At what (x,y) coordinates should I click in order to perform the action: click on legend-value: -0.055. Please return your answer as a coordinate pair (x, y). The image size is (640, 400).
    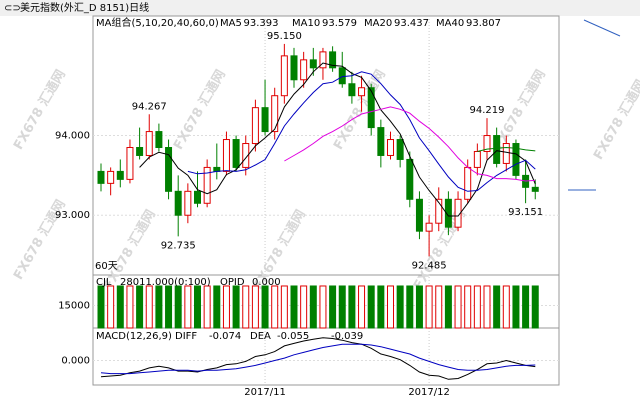
    Looking at the image, I should click on (293, 336).